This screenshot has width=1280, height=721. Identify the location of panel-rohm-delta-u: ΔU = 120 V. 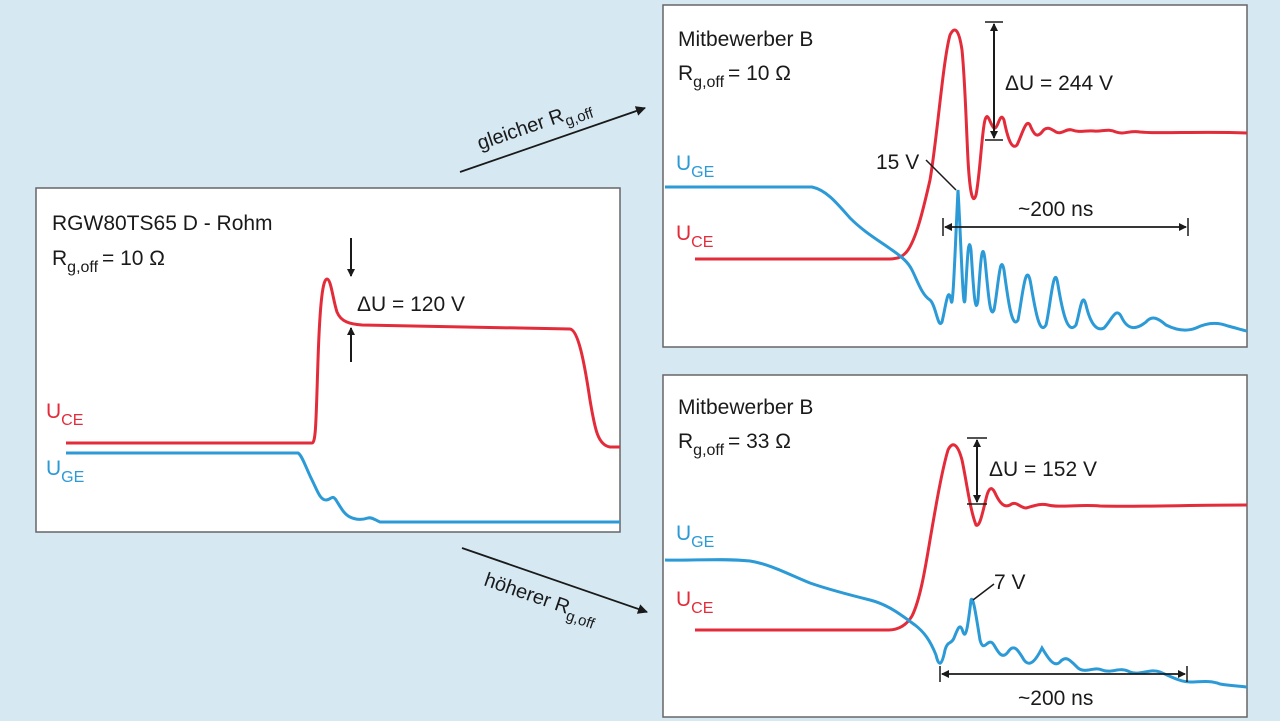
(411, 304).